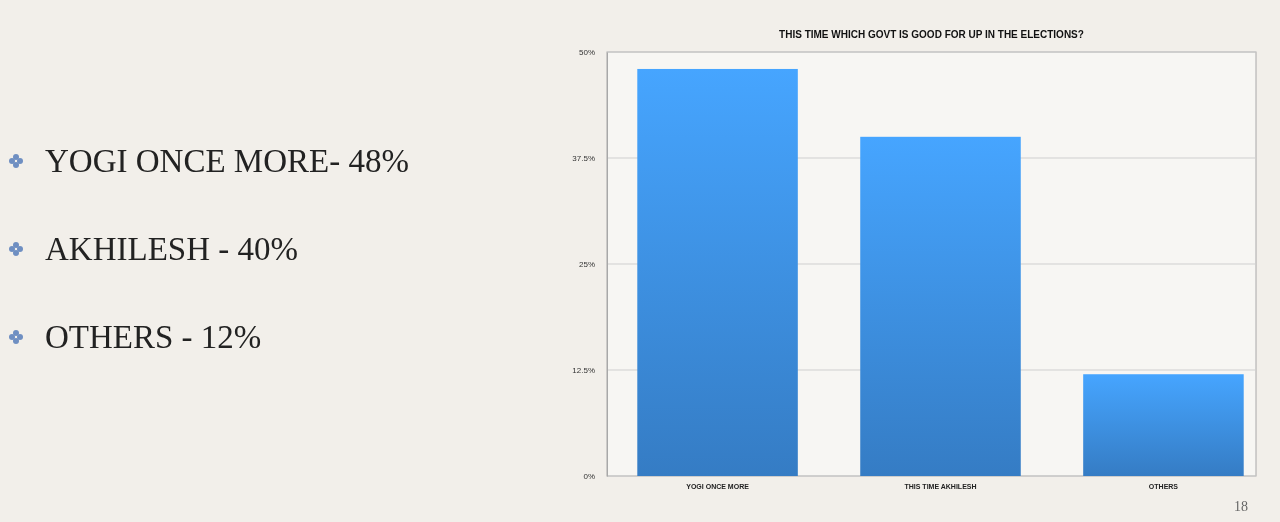 The image size is (1280, 522). Describe the element at coordinates (583, 159) in the screenshot. I see `y-tick-label: 37.5%` at that location.